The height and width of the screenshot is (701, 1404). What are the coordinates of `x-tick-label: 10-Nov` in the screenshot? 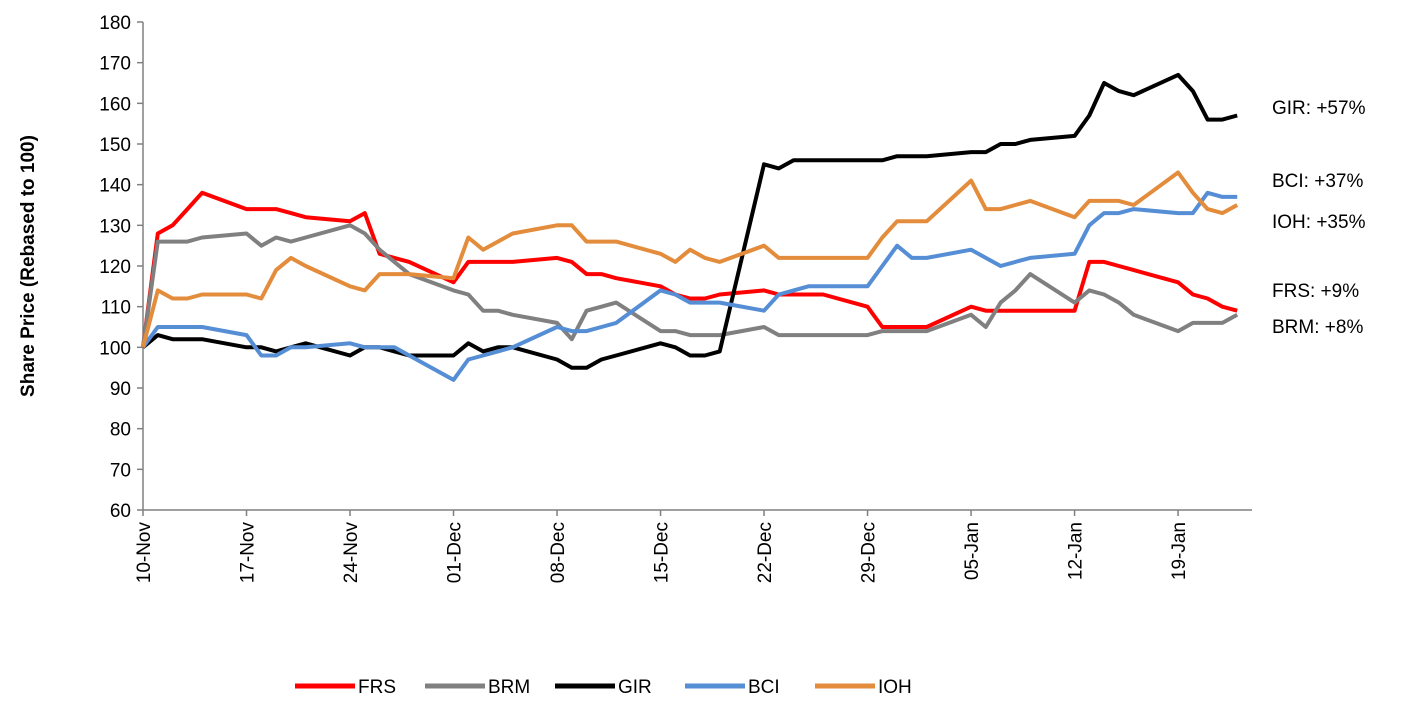 It's located at (144, 553).